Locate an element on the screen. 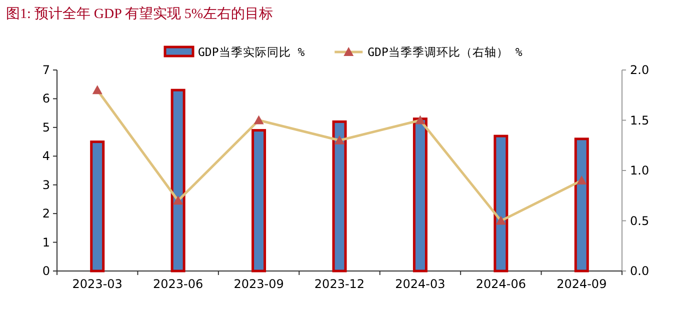 The width and height of the screenshot is (673, 332). x-tick-label: 2024-03 is located at coordinates (420, 284).